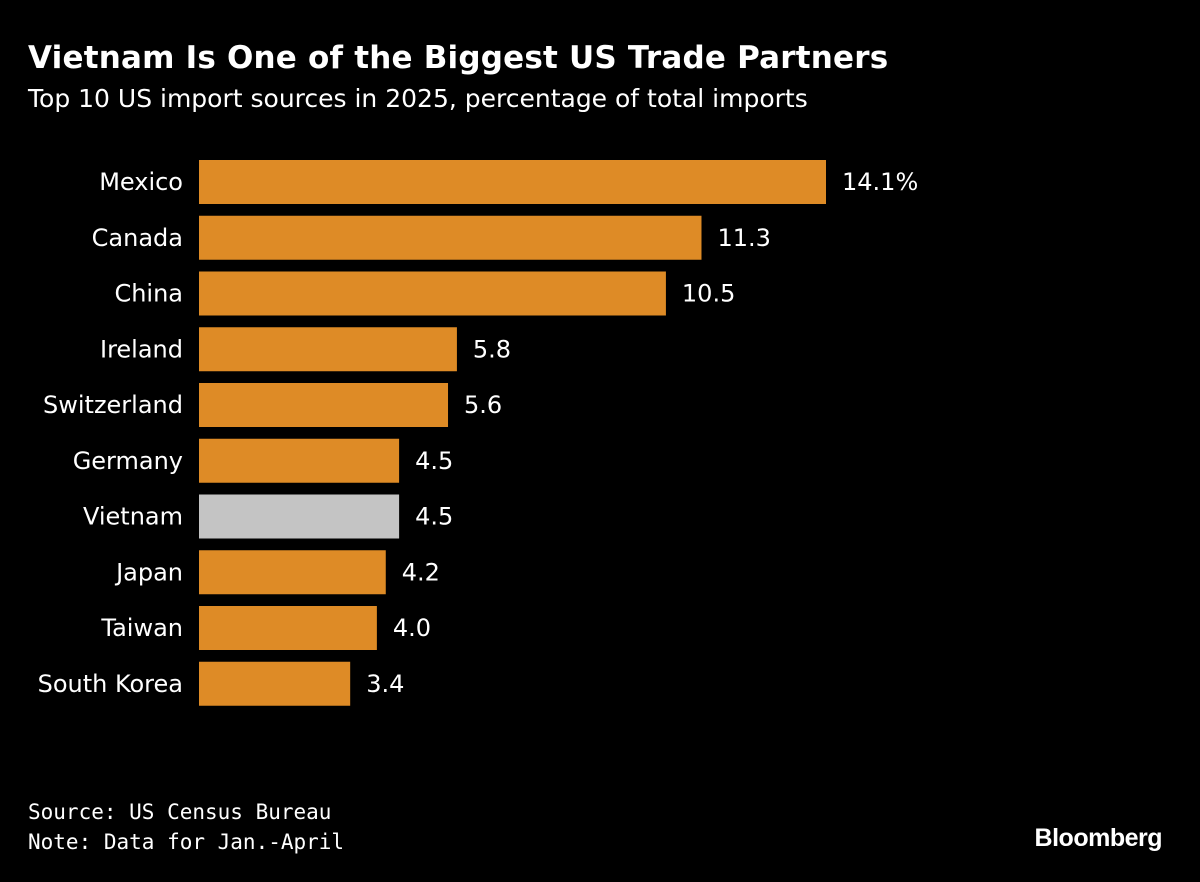  What do you see at coordinates (128, 461) in the screenshot?
I see `category-label: Germany` at bounding box center [128, 461].